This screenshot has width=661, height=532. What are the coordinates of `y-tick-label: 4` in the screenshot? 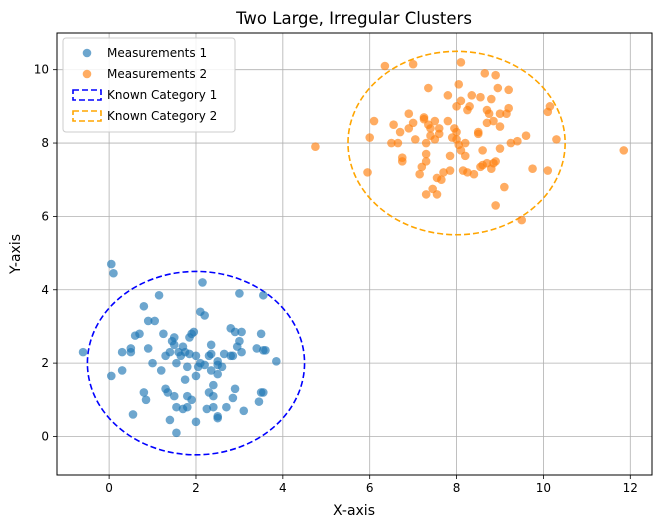 It's located at (45, 290).